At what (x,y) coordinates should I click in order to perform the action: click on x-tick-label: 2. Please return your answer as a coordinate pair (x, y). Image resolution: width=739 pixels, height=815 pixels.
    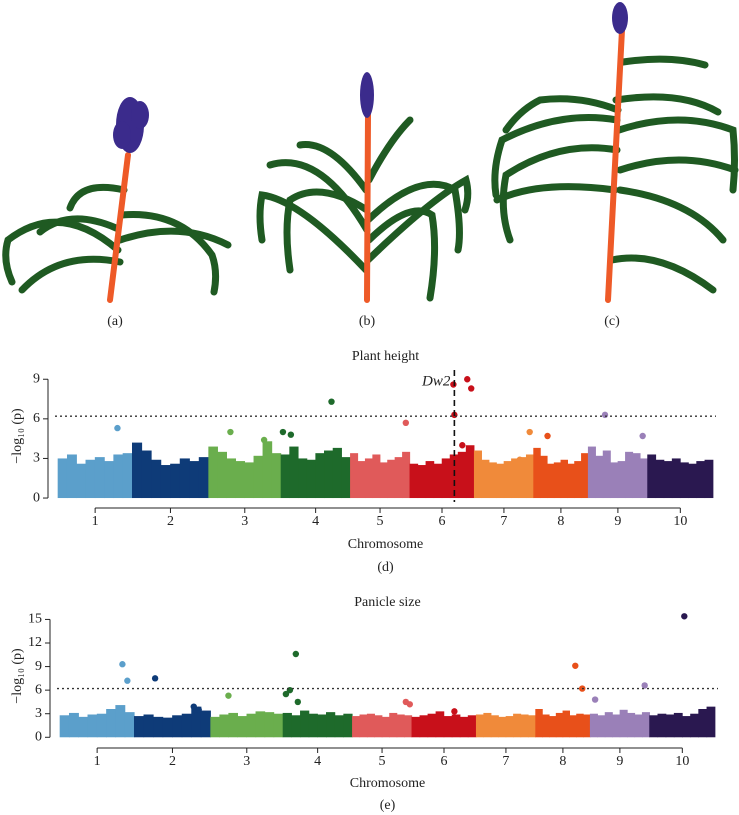
    Looking at the image, I should click on (170, 521).